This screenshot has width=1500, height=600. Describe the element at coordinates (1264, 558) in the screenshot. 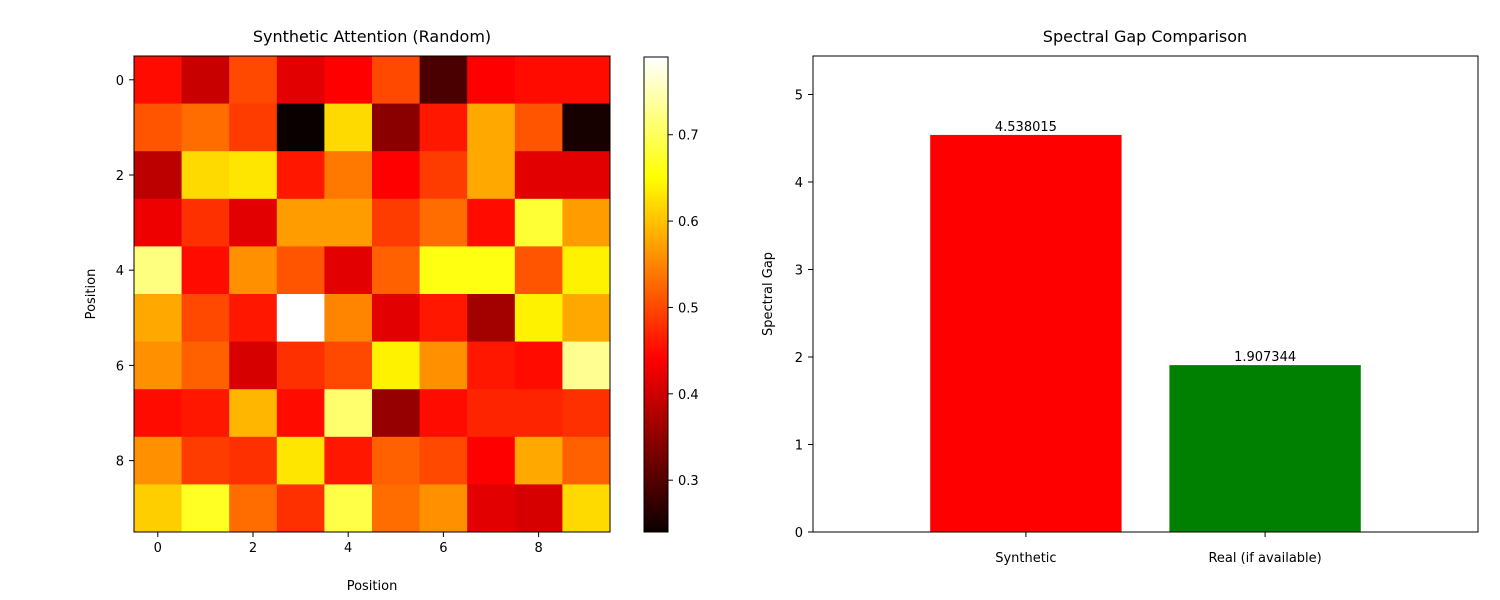

I see `bar-x-tick-label: Real (if available)` at that location.